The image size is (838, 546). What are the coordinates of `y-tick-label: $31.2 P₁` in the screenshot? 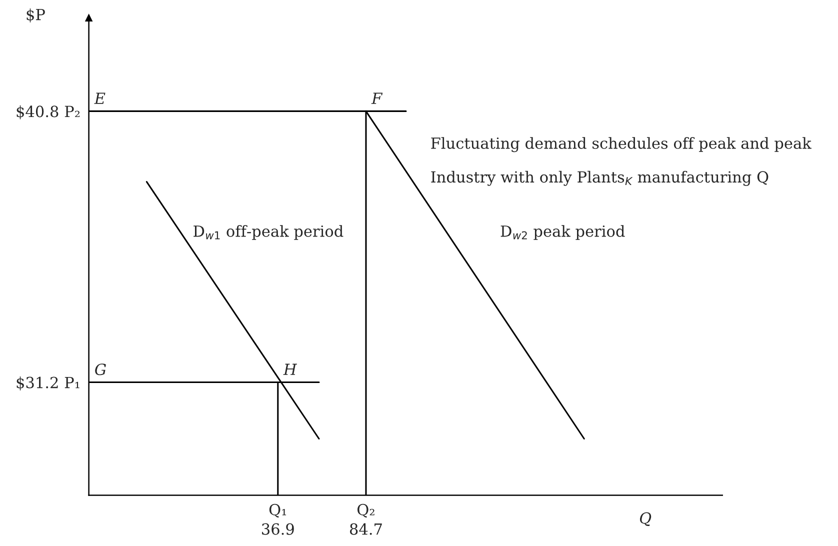 It's located at (48, 383).